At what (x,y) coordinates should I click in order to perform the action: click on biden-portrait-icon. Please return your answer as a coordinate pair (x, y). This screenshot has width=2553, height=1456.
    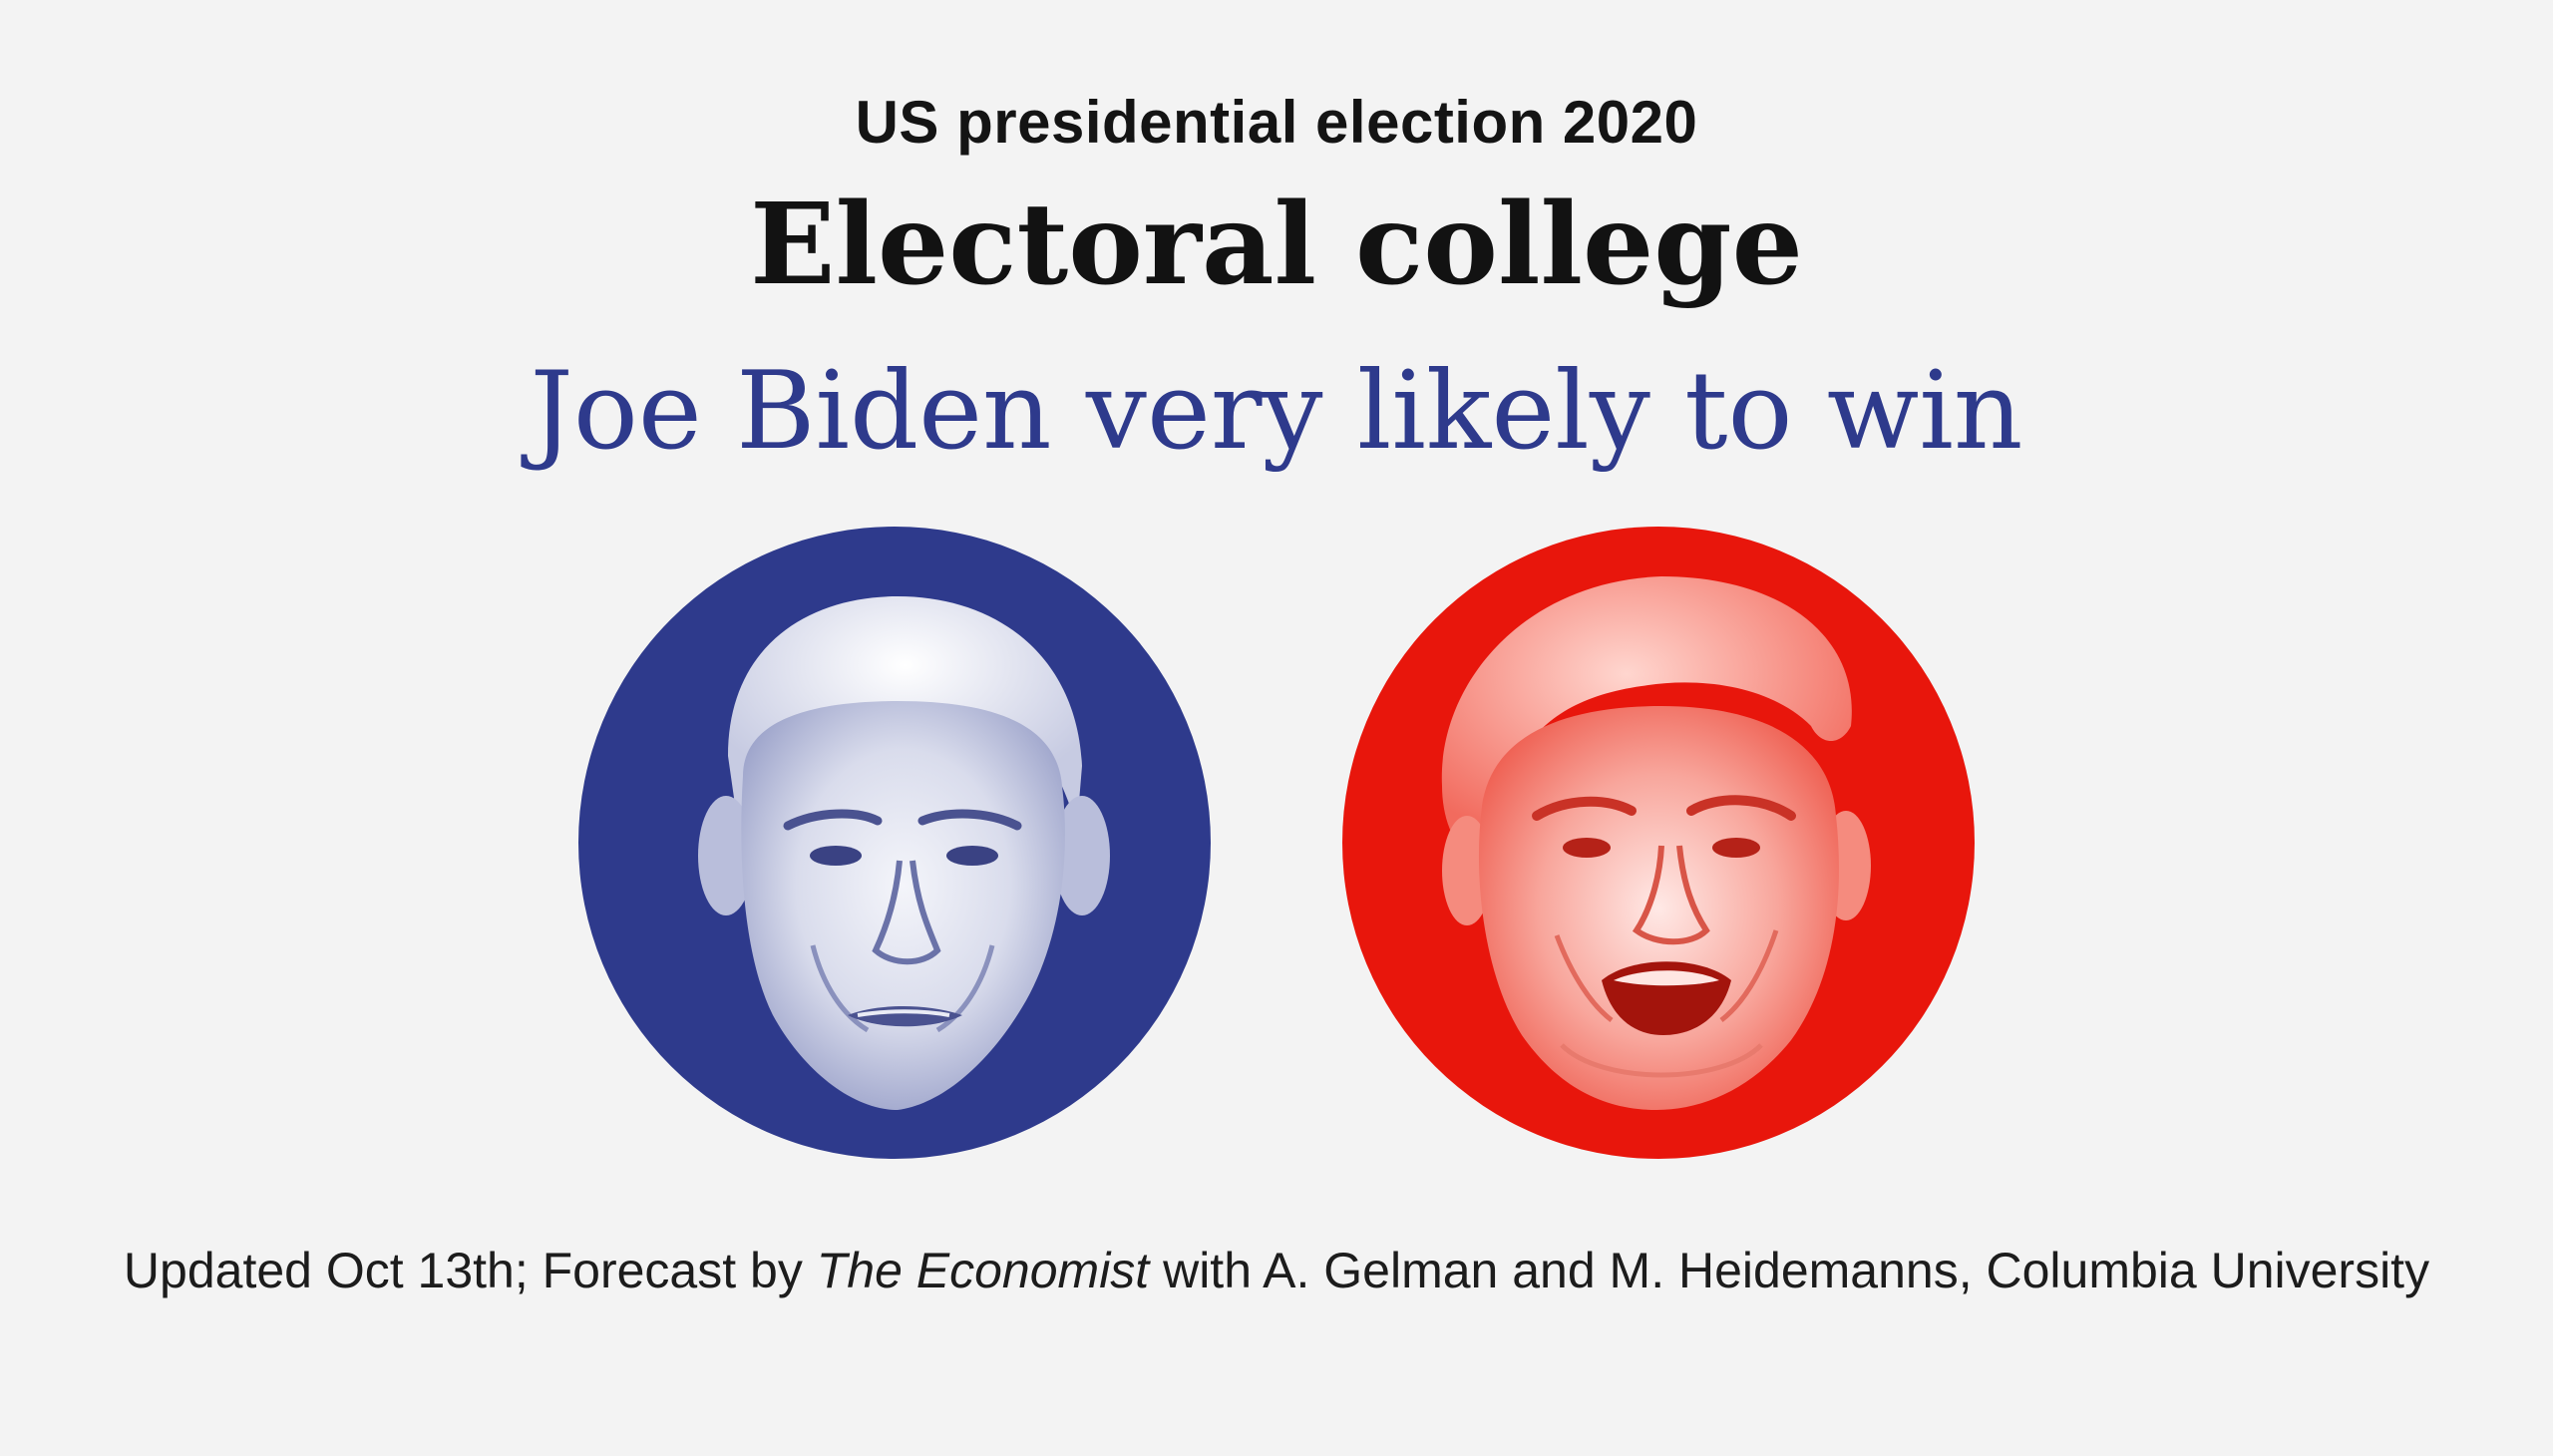
    Looking at the image, I should click on (895, 843).